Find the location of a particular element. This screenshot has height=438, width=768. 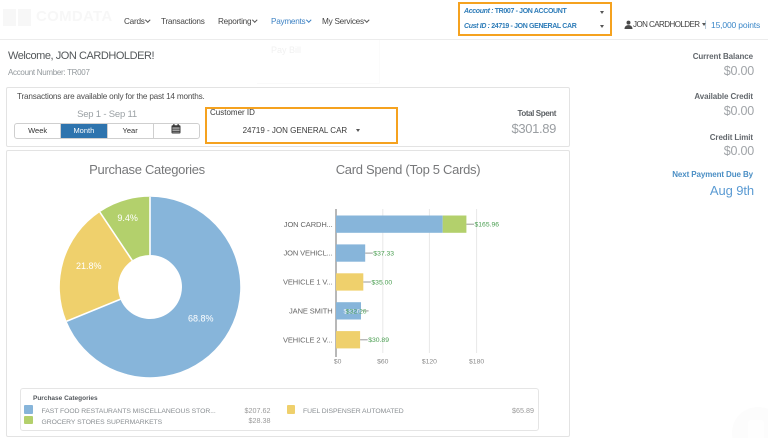

svg-text: $180 is located at coordinates (476, 362).